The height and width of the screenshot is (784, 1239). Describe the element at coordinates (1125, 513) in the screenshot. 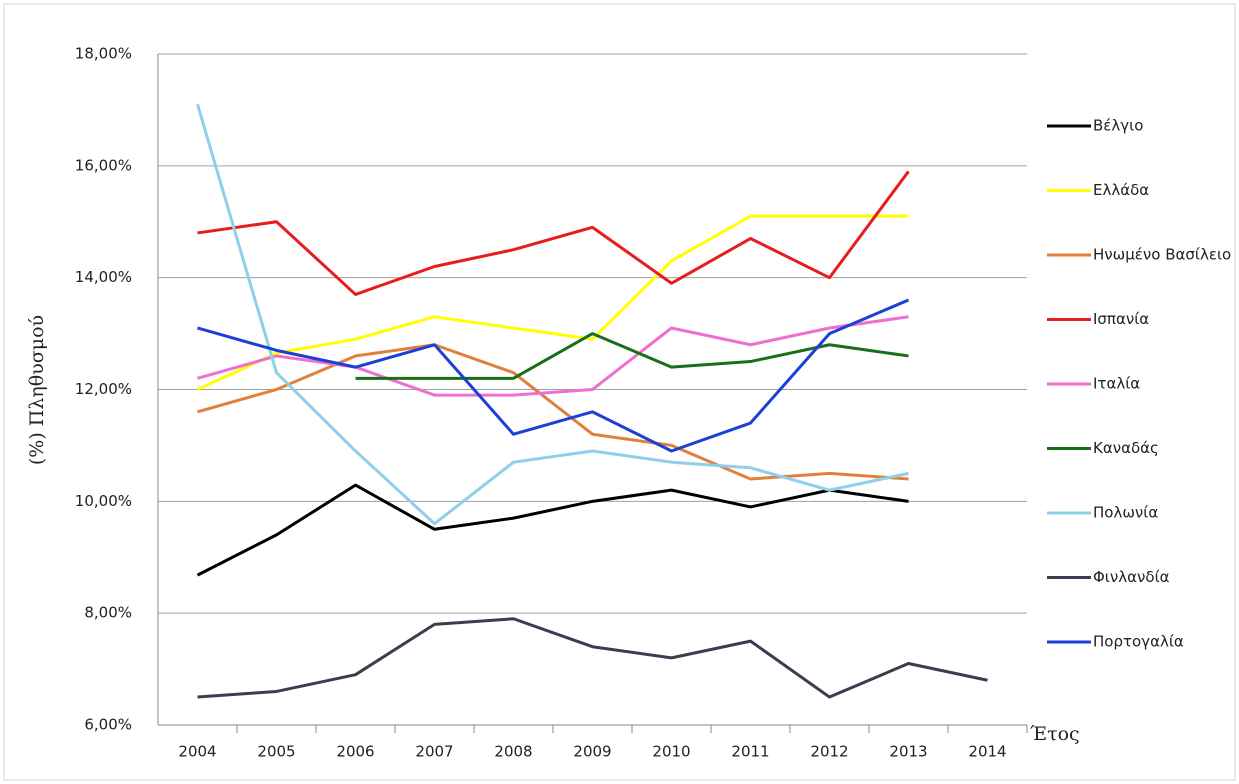

I see `legend-label: Πολωνία` at that location.